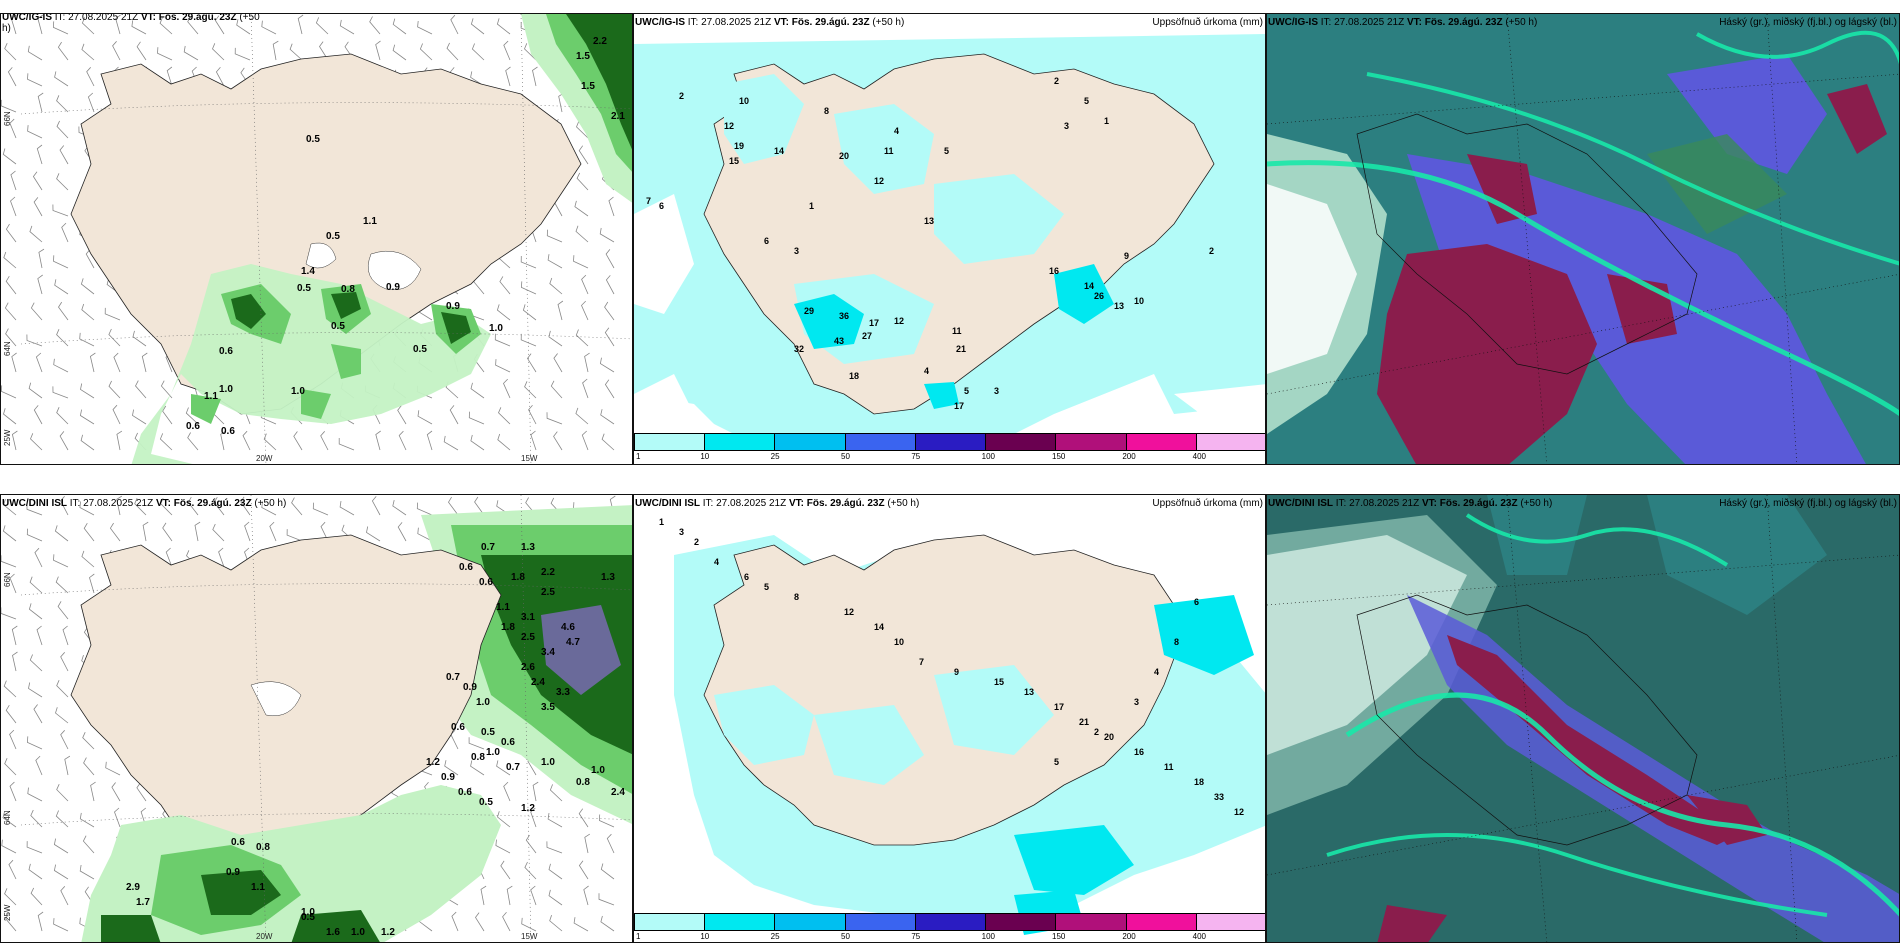 The width and height of the screenshot is (1900, 950). Describe the element at coordinates (7, 118) in the screenshot. I see `lat-label-66n: 66N` at that location.